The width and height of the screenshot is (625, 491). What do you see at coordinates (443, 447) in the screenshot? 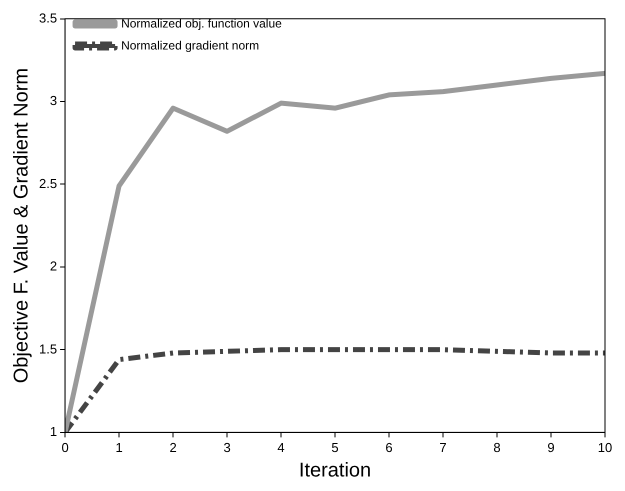
I see `x-tick-label: 7` at bounding box center [443, 447].